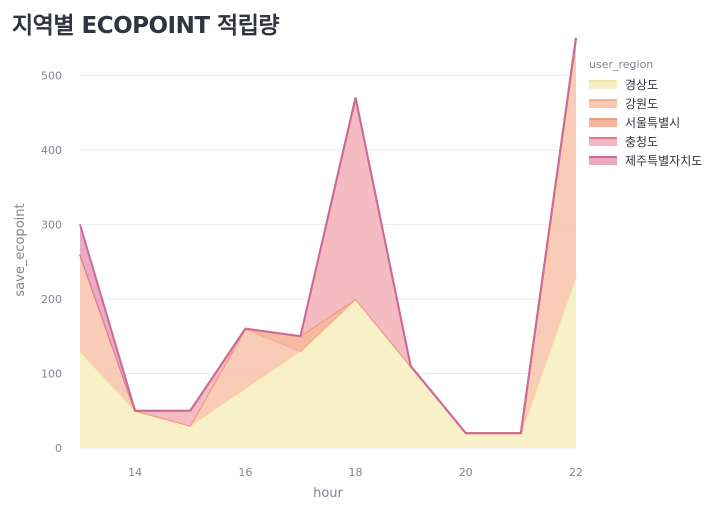 This screenshot has height=507, width=717. I want to click on legend-item: 서울특별시, so click(645, 122).